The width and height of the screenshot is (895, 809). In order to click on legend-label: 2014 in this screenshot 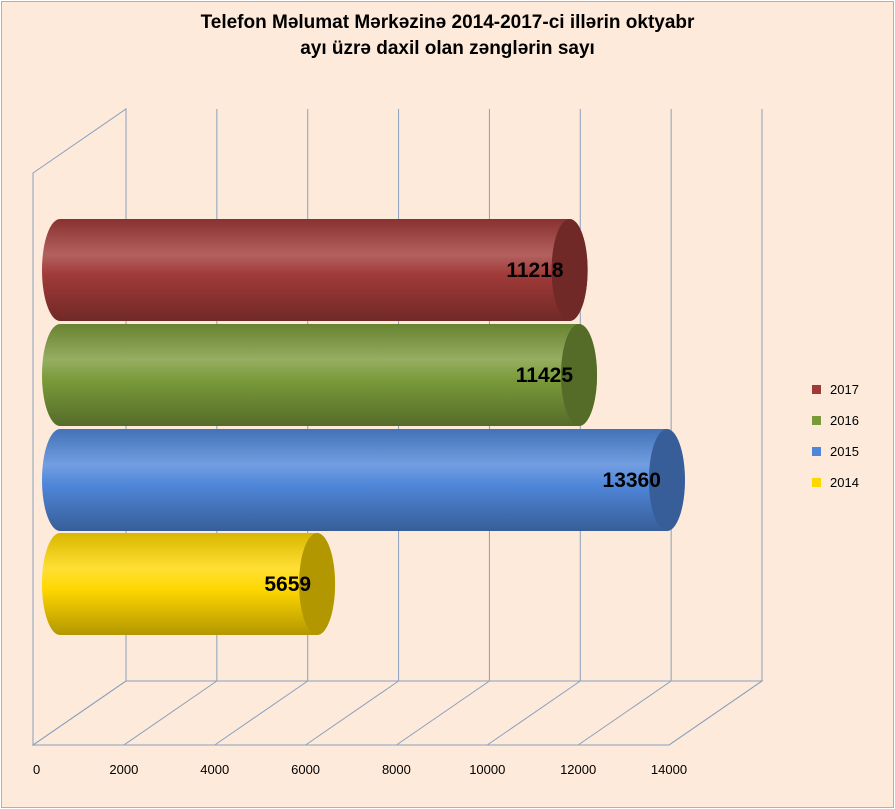, I will do `click(844, 482)`.